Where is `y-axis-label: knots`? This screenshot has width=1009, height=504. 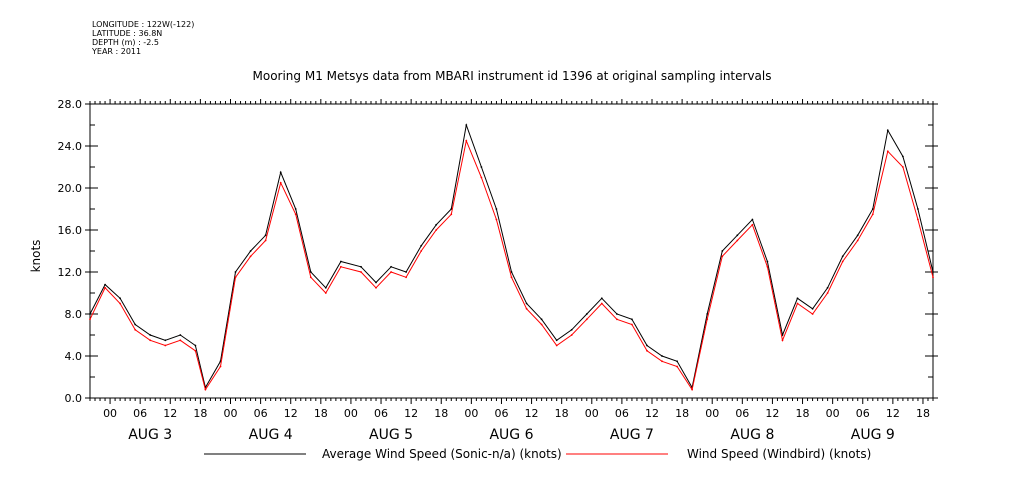
y-axis-label: knots is located at coordinates (36, 256).